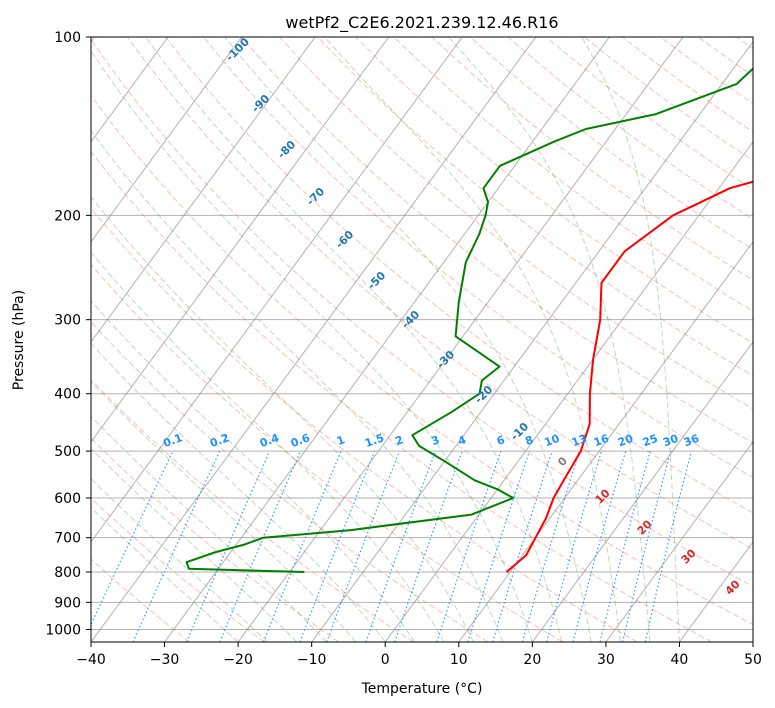 This screenshot has height=708, width=775. I want to click on x-tick-label: 20, so click(532, 660).